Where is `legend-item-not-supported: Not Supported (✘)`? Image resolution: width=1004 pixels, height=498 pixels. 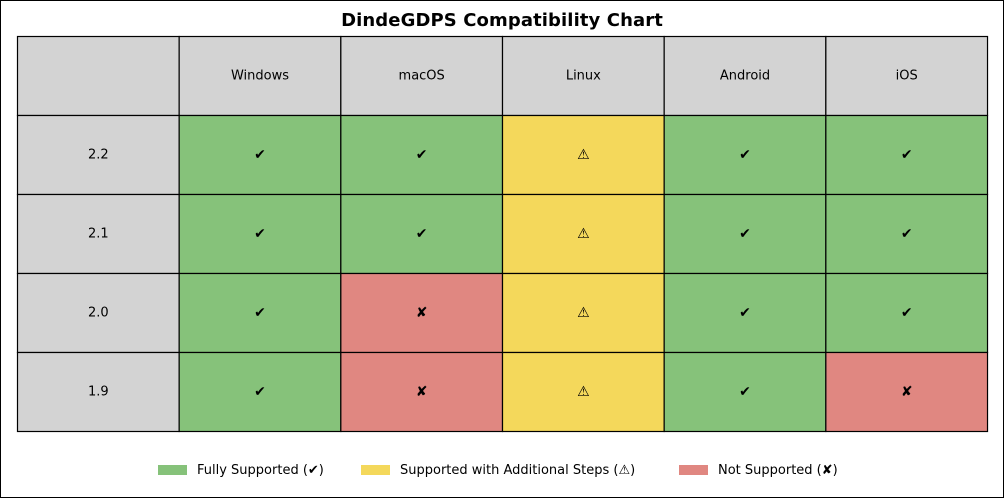 legend-item-not-supported: Not Supported (✘) is located at coordinates (758, 470).